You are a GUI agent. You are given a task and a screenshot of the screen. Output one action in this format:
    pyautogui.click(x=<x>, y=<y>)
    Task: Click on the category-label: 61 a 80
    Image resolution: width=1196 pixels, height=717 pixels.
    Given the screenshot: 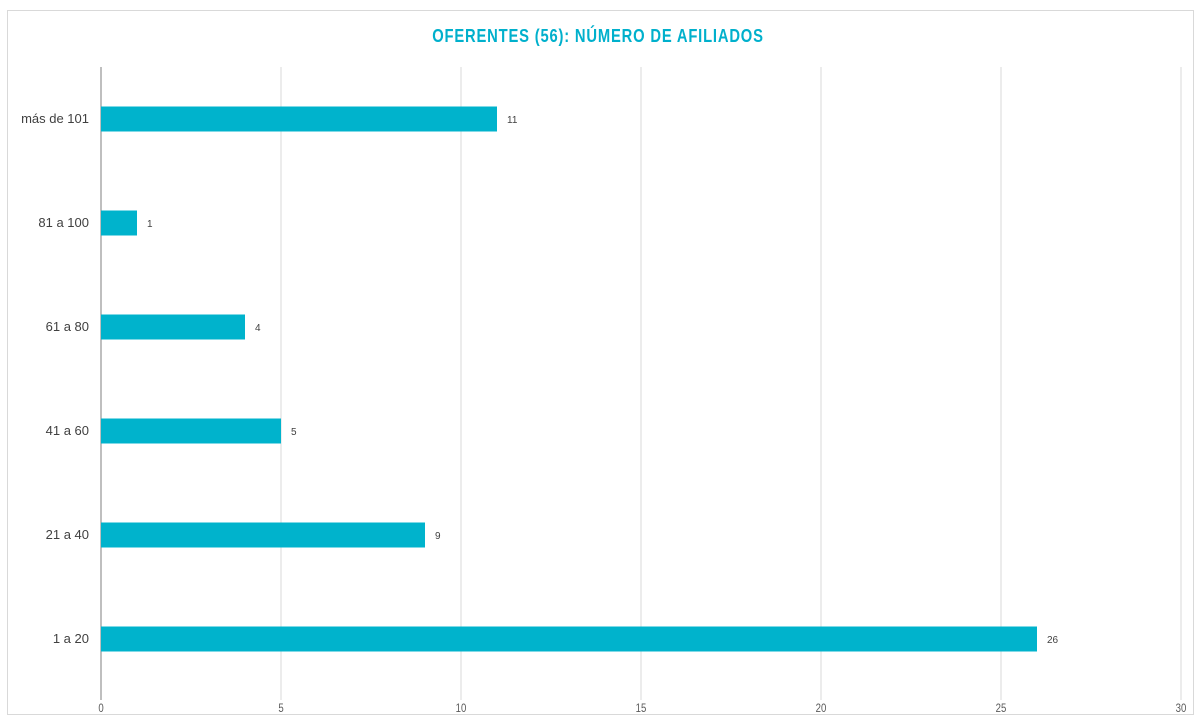 What is the action you would take?
    pyautogui.click(x=67, y=326)
    